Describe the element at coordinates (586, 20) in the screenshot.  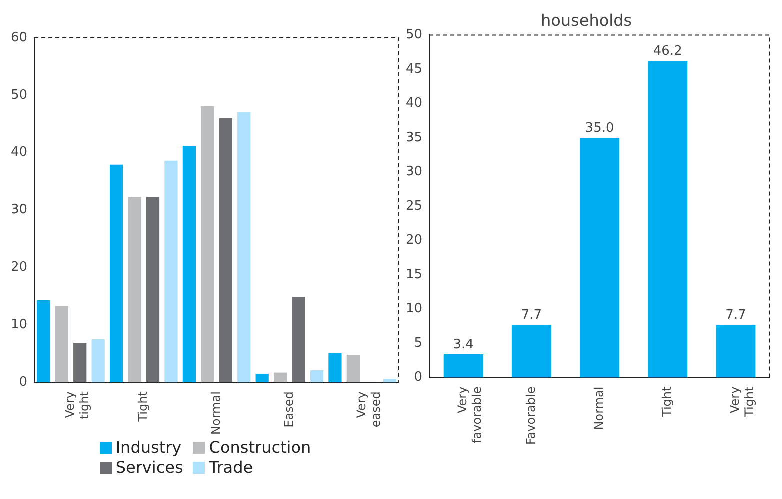
I see `chart-title: households` at that location.